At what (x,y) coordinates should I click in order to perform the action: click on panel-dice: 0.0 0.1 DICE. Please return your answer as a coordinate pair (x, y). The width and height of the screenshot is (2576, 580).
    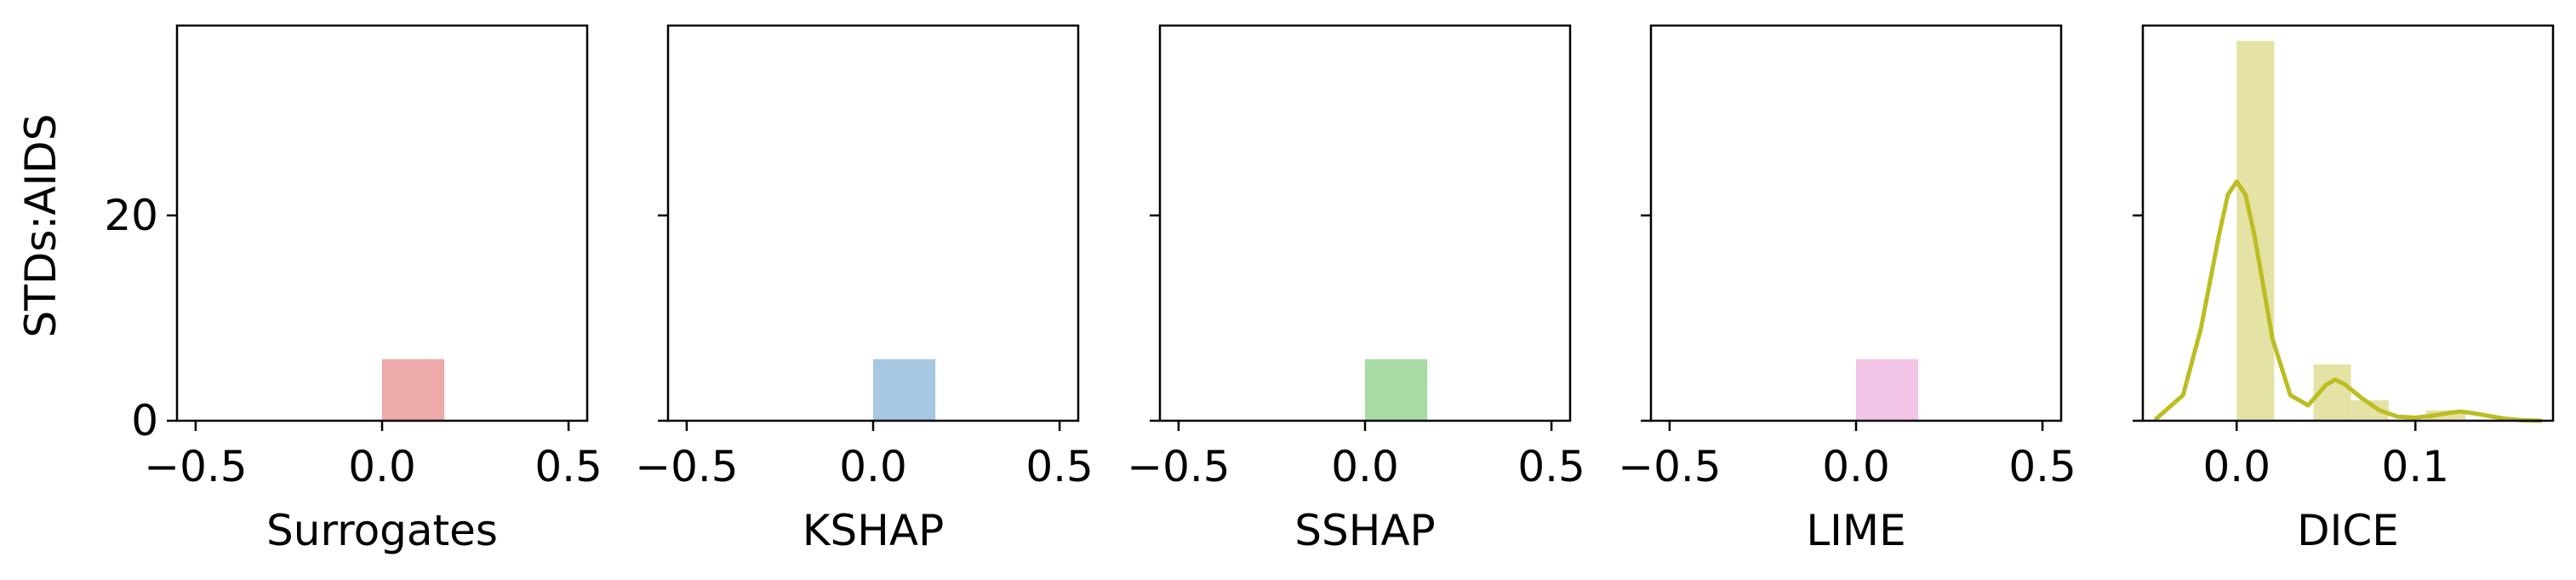
    Looking at the image, I should click on (2343, 290).